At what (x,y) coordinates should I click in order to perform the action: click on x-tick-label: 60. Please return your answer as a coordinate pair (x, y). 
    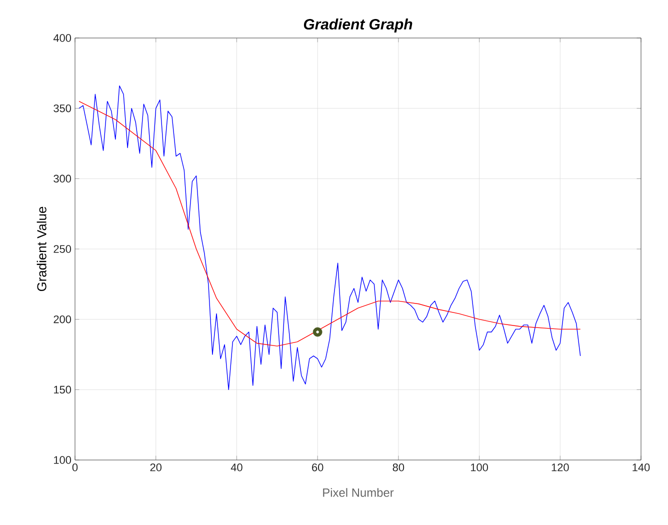
    Looking at the image, I should click on (318, 468).